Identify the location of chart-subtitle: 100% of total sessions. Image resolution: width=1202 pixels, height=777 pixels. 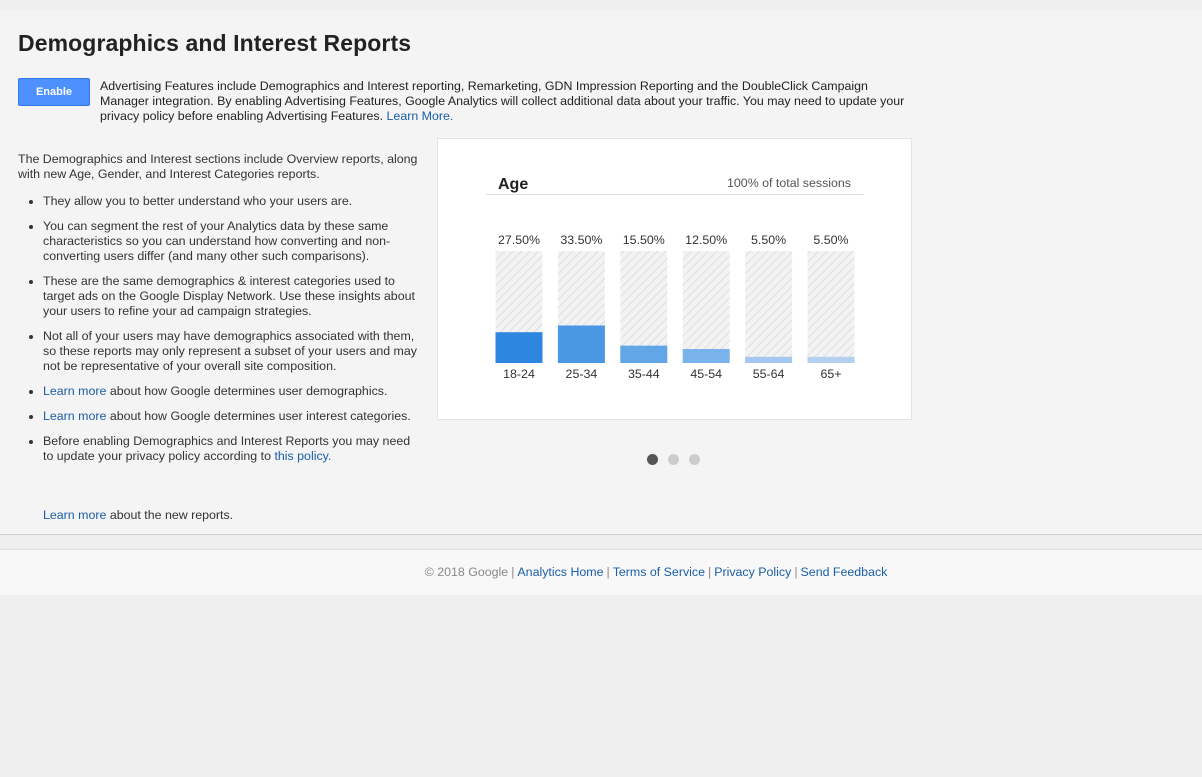
(789, 183).